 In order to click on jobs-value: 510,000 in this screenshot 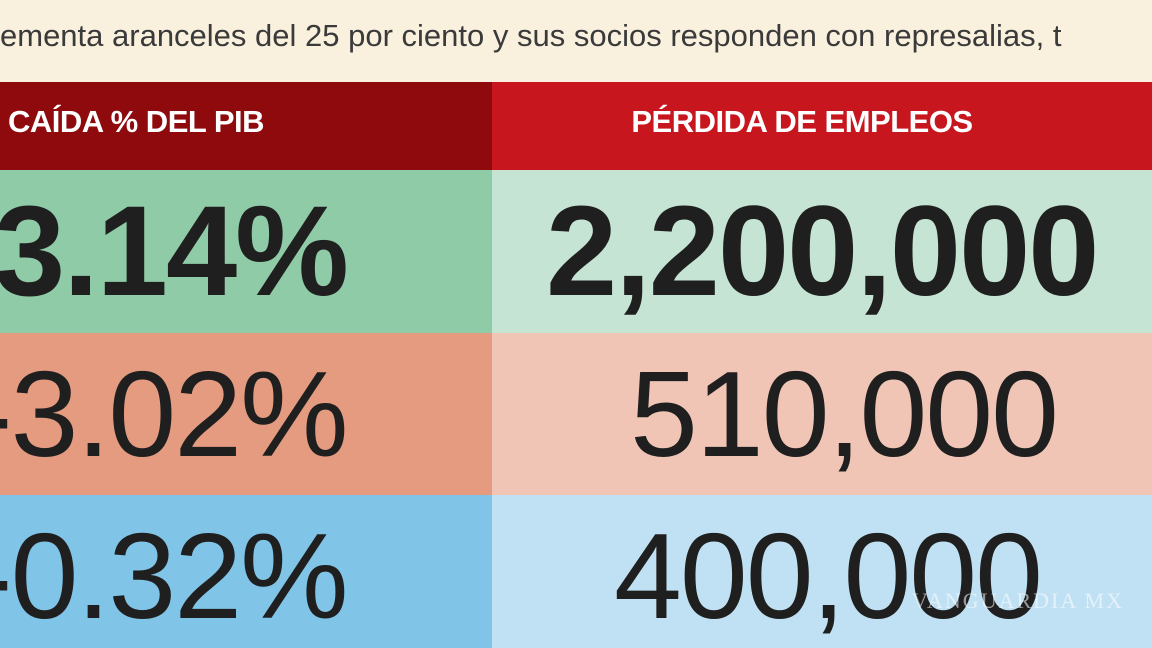, I will do `click(844, 414)`.